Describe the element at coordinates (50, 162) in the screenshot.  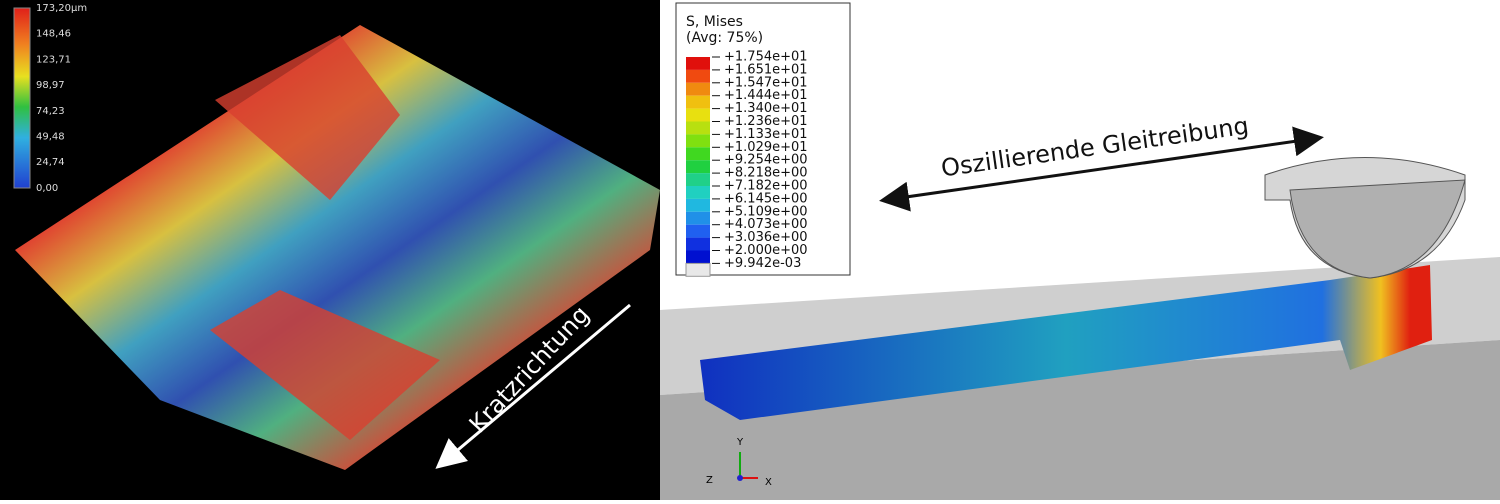
I see `colorbar-label: 24,74` at that location.